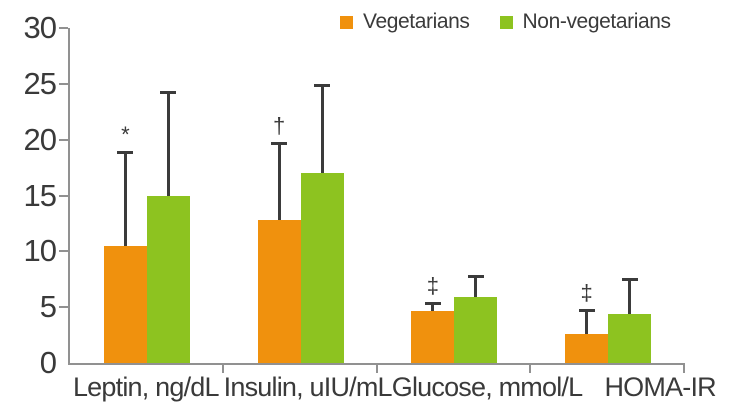 The width and height of the screenshot is (738, 411). Describe the element at coordinates (432, 285) in the screenshot. I see `significance-marker-glucose-mmol-l: ‡` at that location.